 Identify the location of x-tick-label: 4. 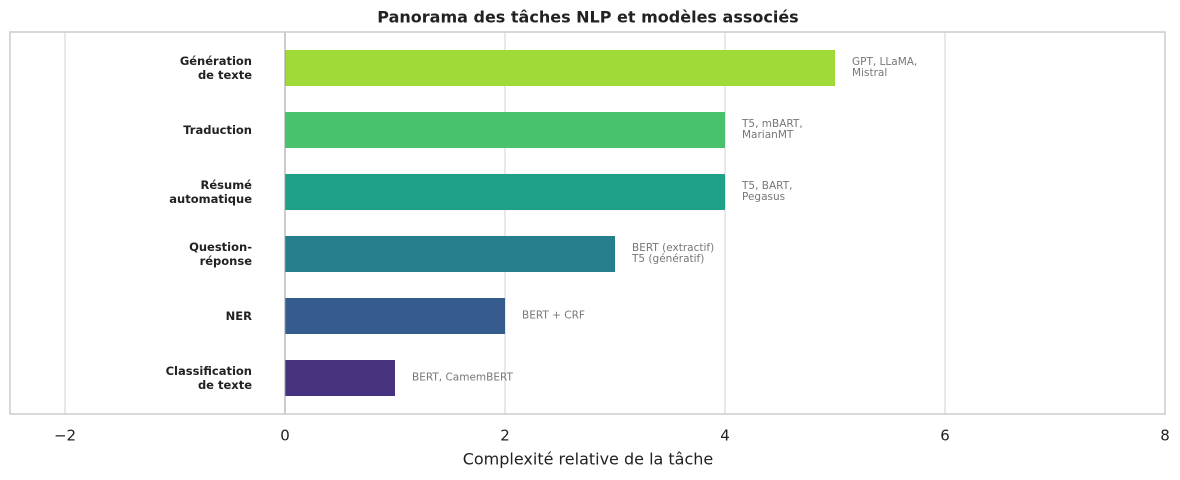
(725, 436).